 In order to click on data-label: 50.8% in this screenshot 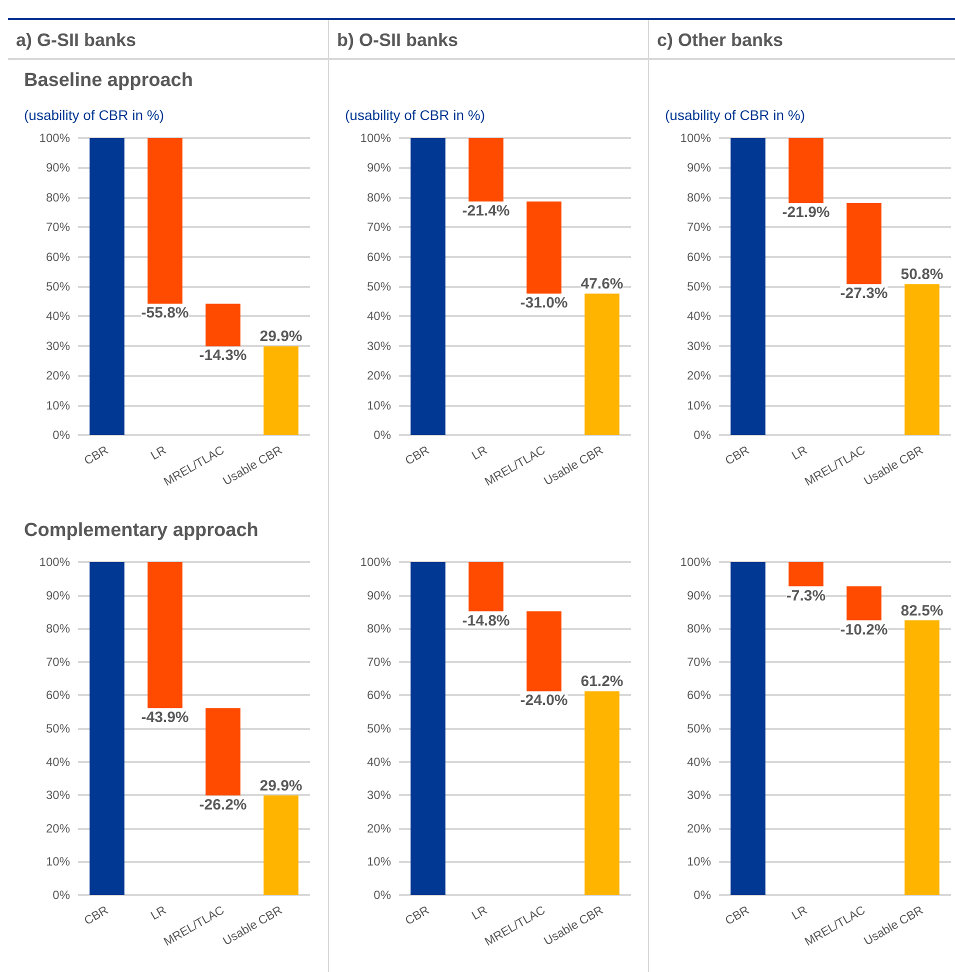, I will do `click(922, 275)`.